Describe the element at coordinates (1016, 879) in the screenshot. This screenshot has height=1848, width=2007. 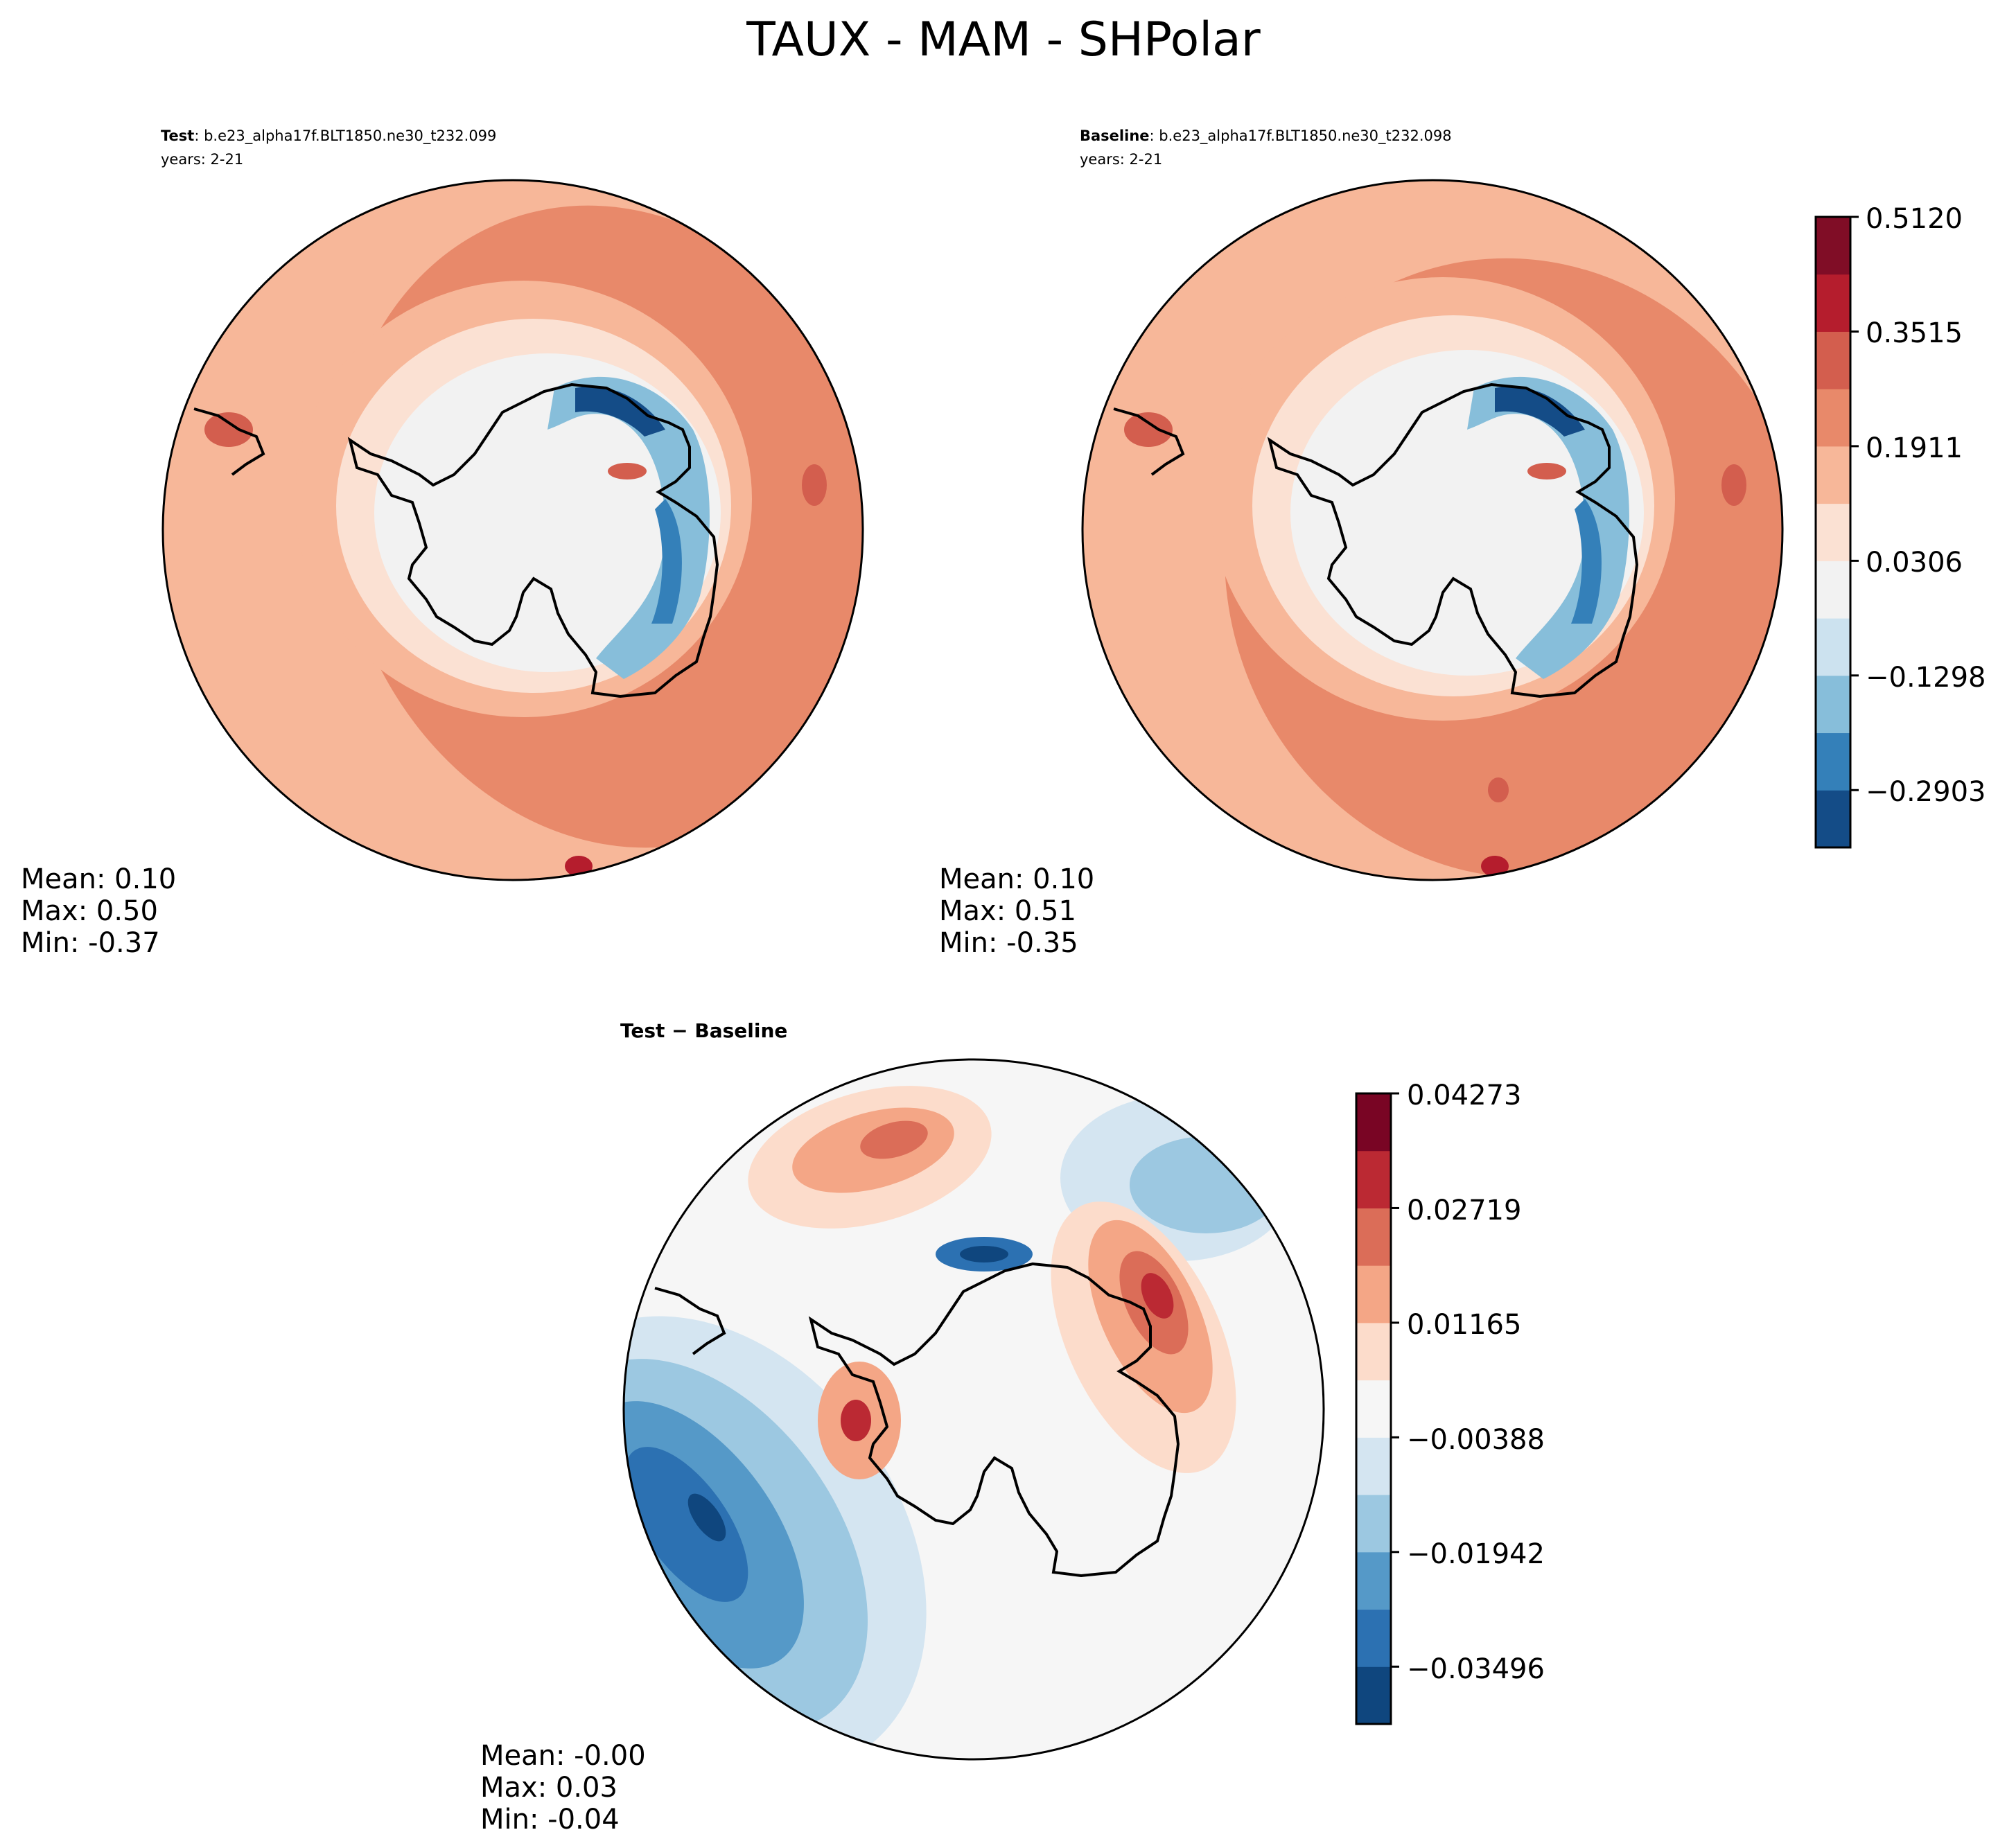
I see `stat-mean-baseline: Mean: 0.10` at that location.